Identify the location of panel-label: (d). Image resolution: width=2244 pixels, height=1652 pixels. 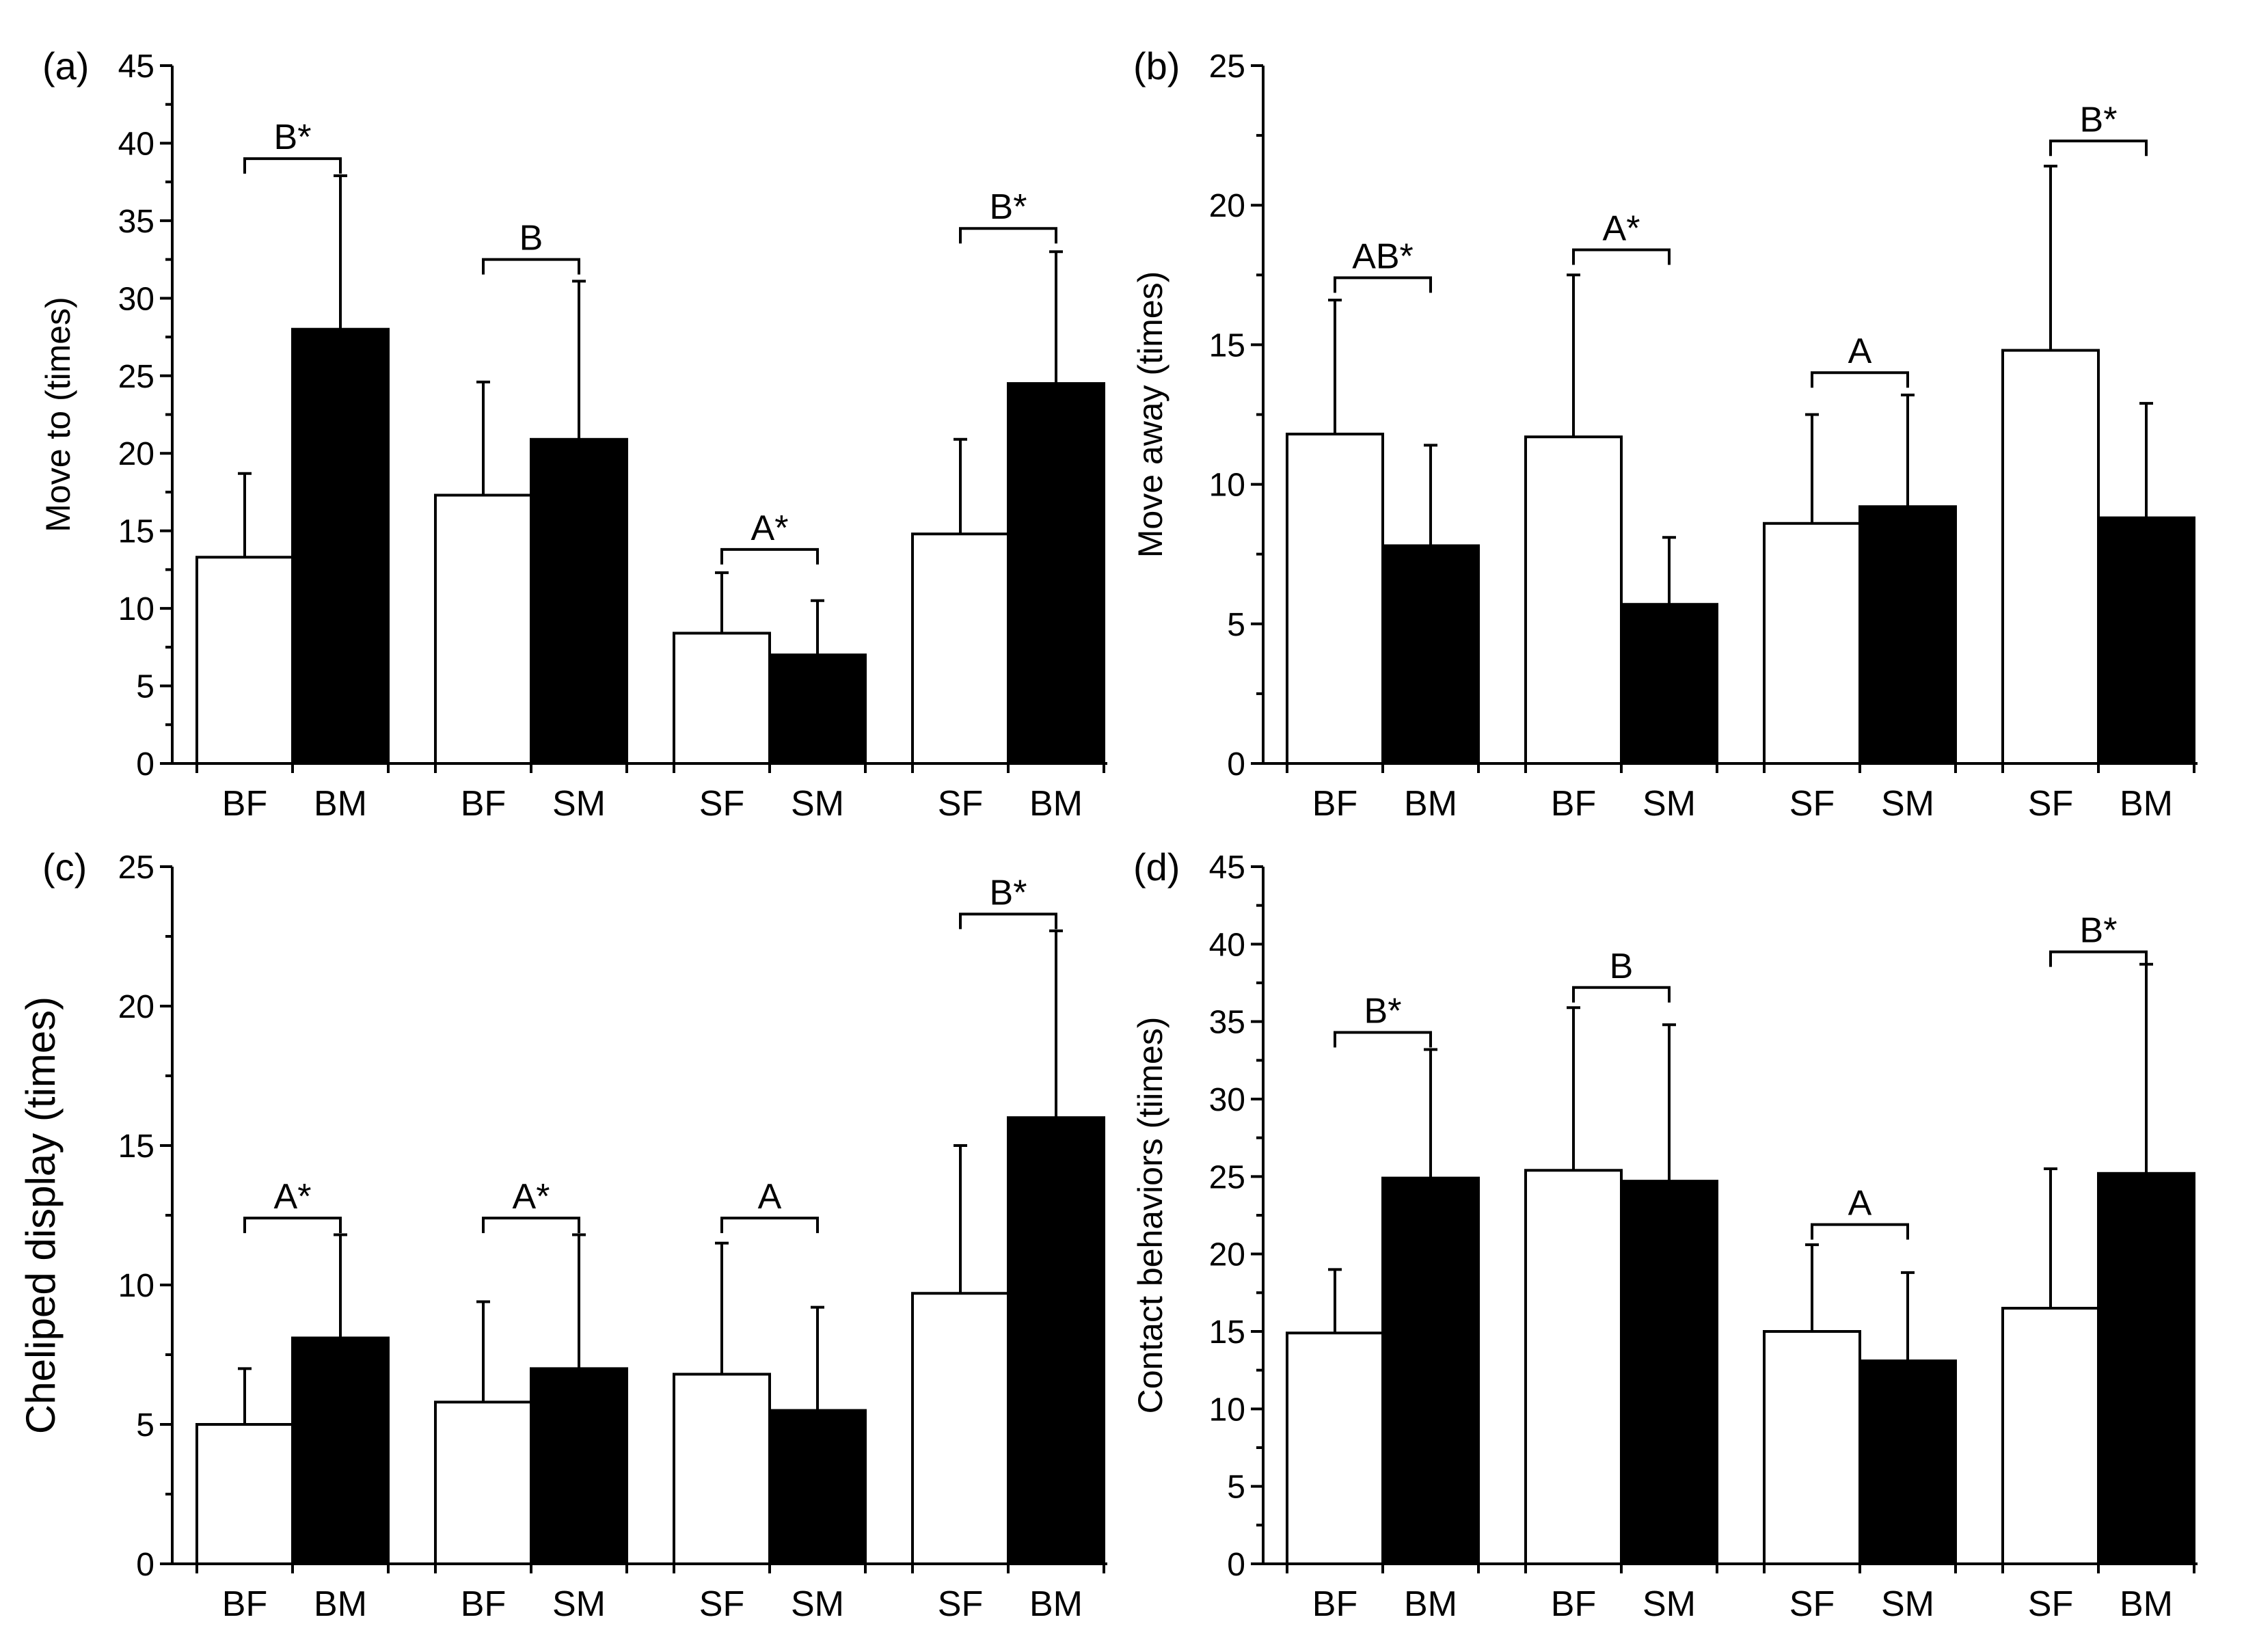
(1156, 867).